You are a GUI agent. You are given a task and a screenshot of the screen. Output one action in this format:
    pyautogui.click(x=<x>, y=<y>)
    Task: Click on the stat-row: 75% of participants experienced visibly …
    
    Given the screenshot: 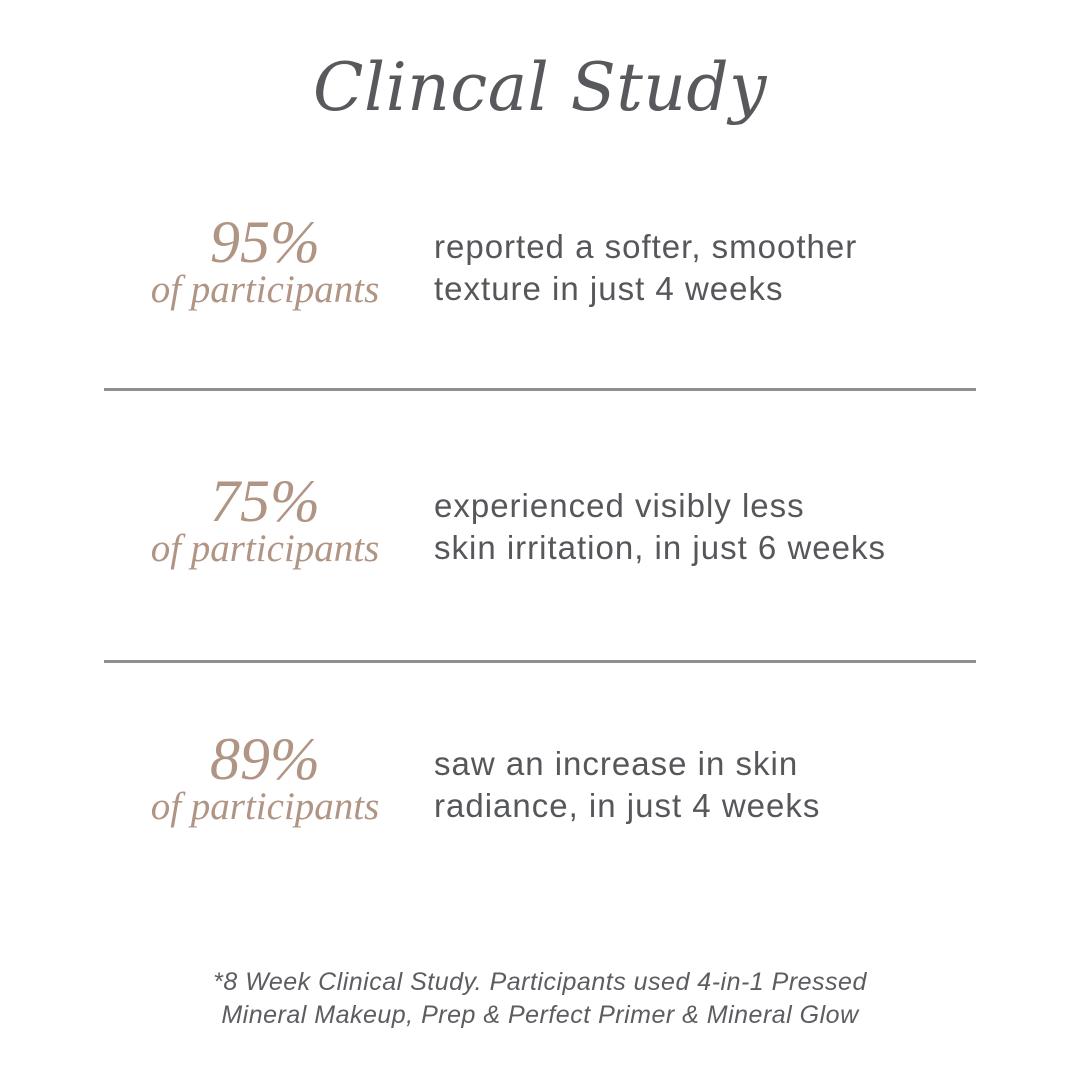 What is the action you would take?
    pyautogui.click(x=540, y=531)
    